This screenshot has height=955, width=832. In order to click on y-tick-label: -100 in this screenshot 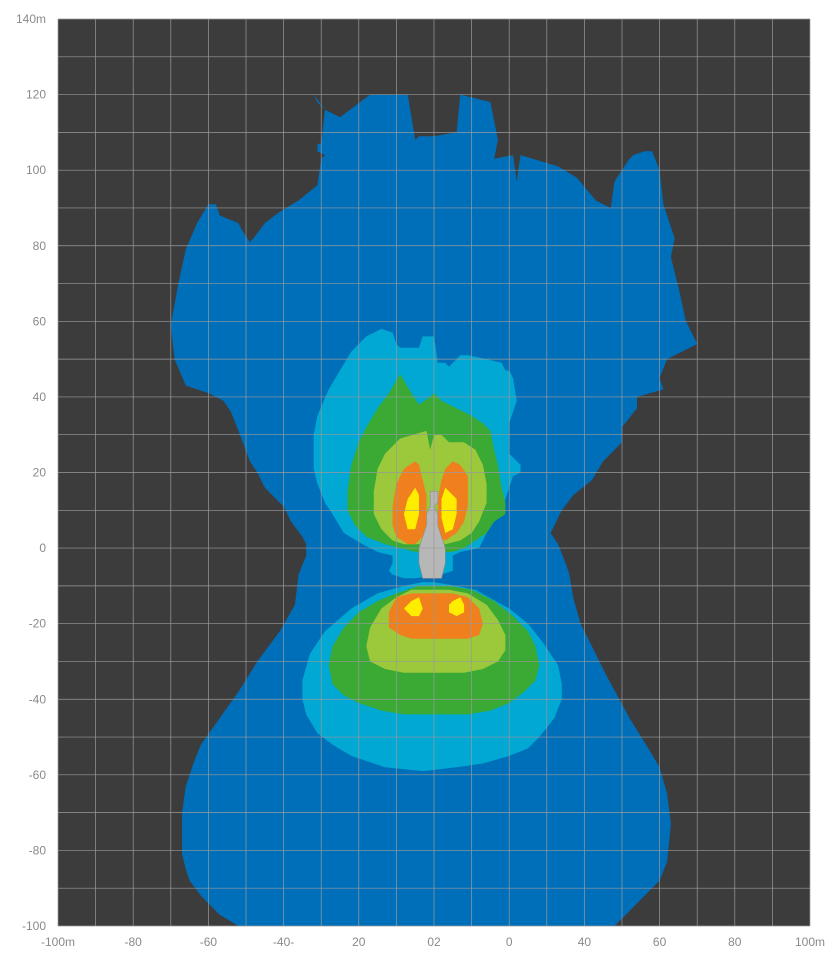, I will do `click(34, 926)`.